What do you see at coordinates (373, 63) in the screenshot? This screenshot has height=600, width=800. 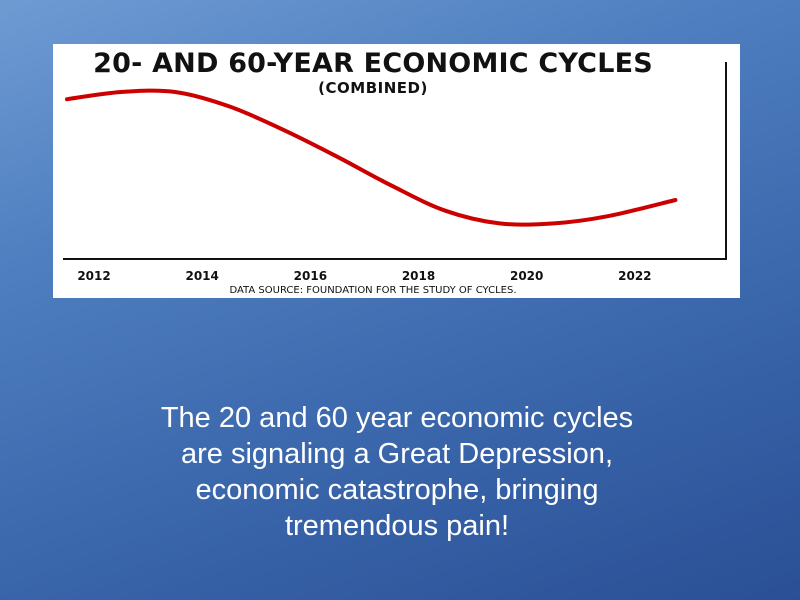 I see `chart-title: 20- AND 60-YEAR ECONOMIC CYCLES` at bounding box center [373, 63].